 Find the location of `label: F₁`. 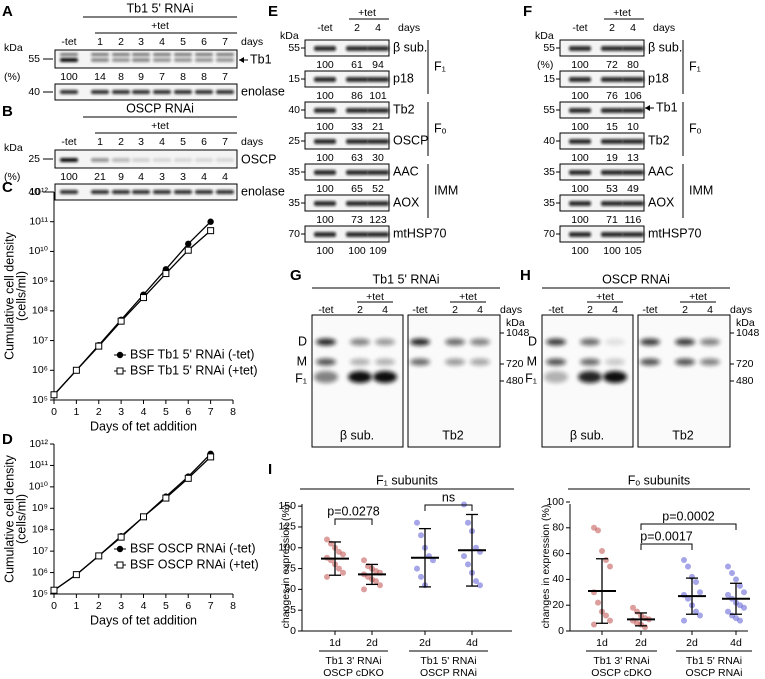

label: F₁ is located at coordinates (695, 66).